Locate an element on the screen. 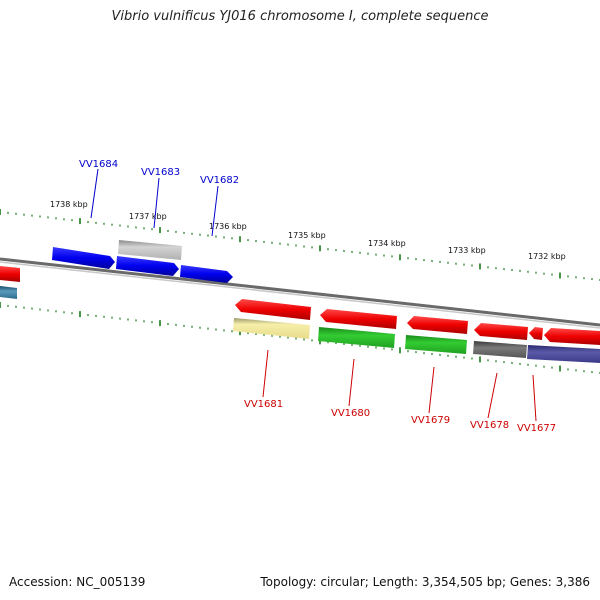  gene-arrow-vv1678-red is located at coordinates (501, 331).